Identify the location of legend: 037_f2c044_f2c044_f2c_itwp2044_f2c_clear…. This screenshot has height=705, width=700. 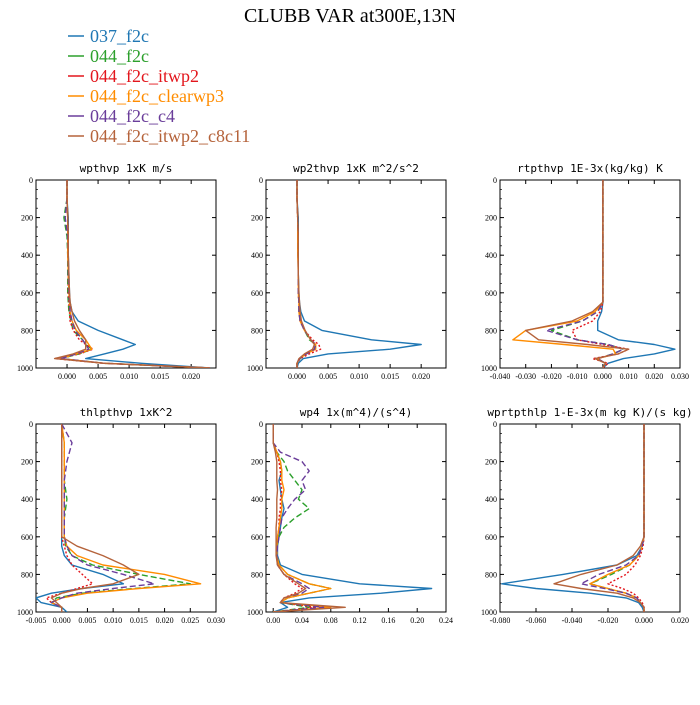
(159, 86).